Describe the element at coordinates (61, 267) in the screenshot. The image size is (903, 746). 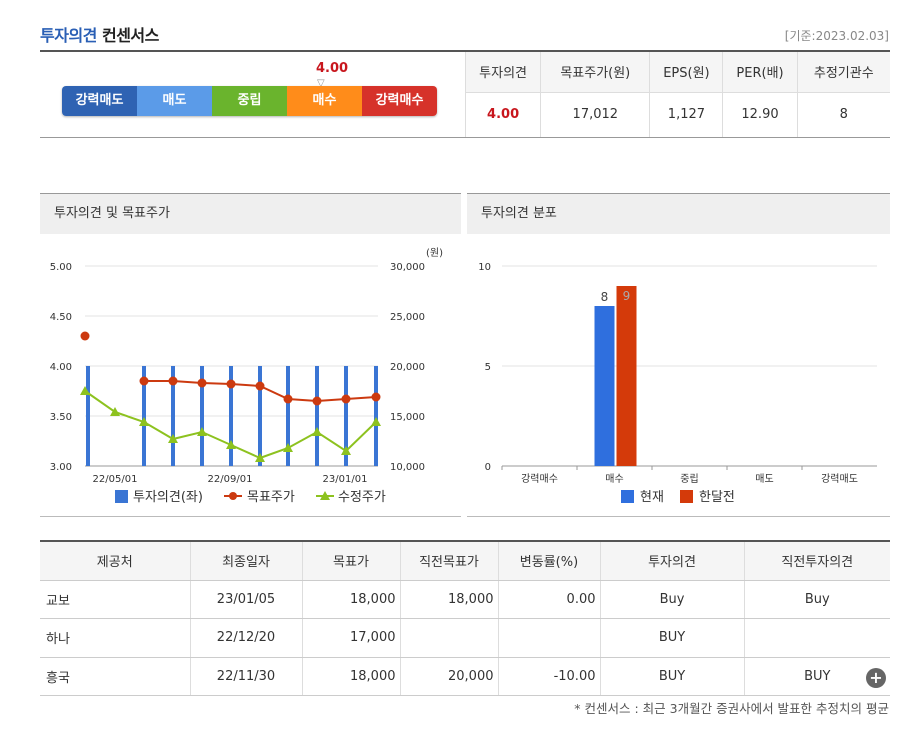
I see `y-left-tick: 5.00` at that location.